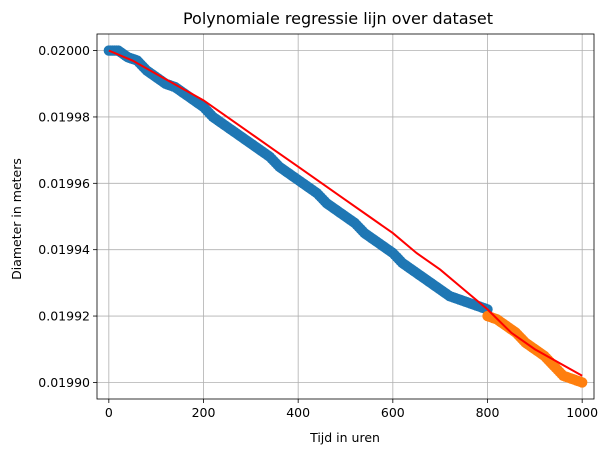 This screenshot has width=602, height=455. Describe the element at coordinates (64, 183) in the screenshot. I see `y-tick-label: 0.01996` at that location.